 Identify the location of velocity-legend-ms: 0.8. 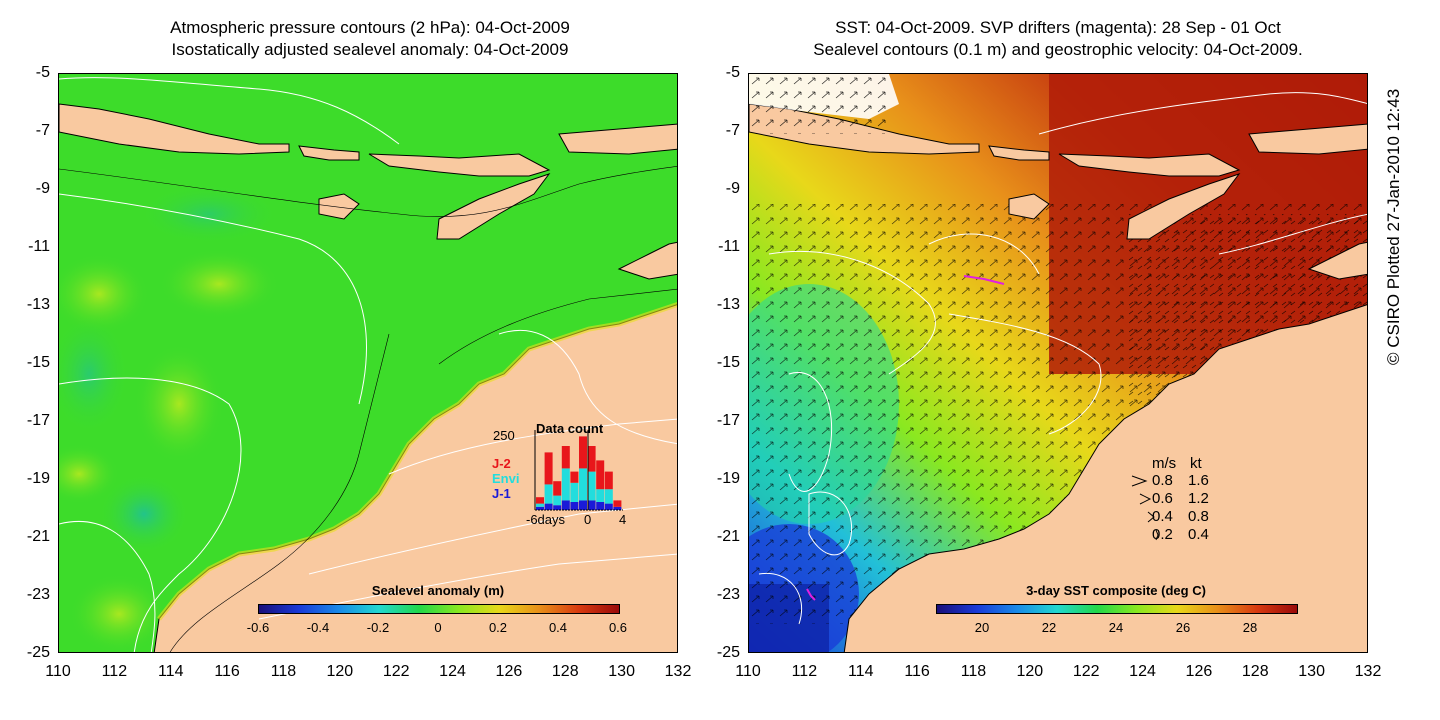
(1162, 480).